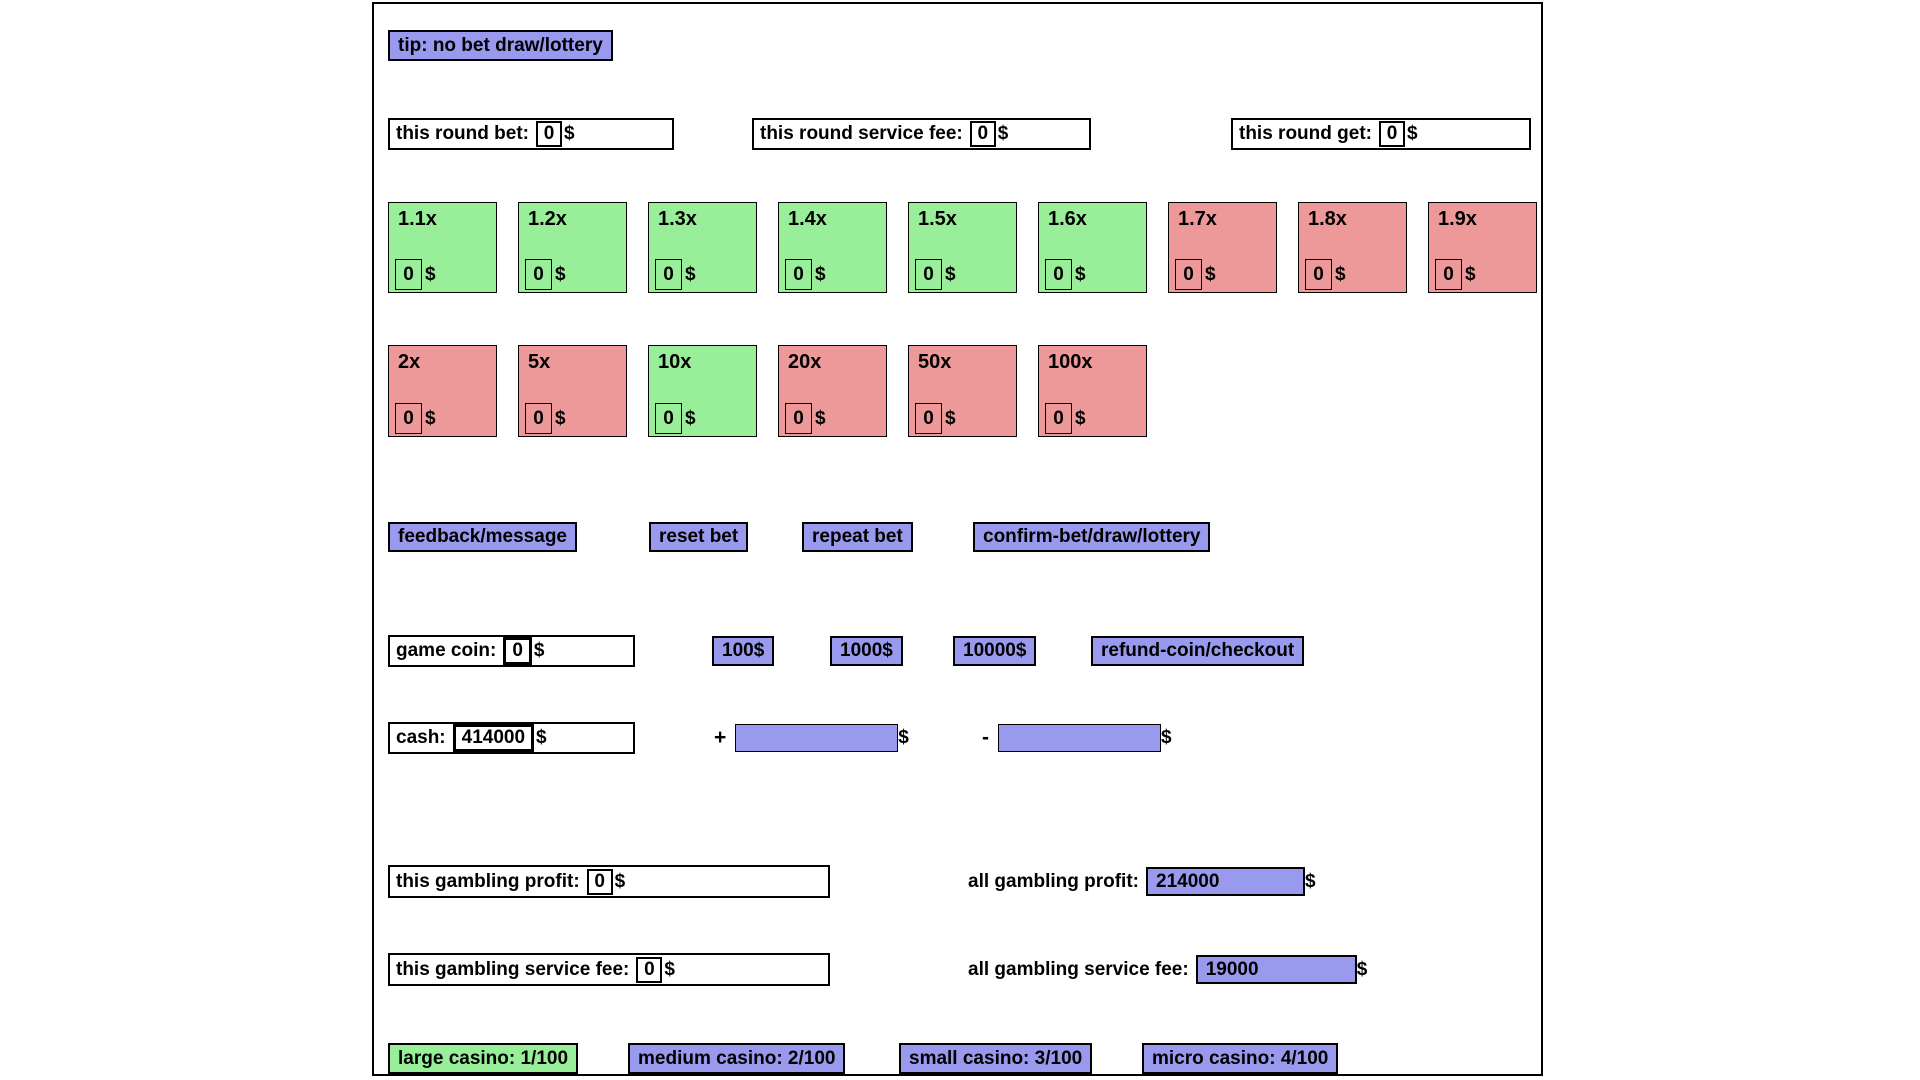  Describe the element at coordinates (1240, 1058) in the screenshot. I see `micro-casino-button: micro casino: 4/100` at that location.